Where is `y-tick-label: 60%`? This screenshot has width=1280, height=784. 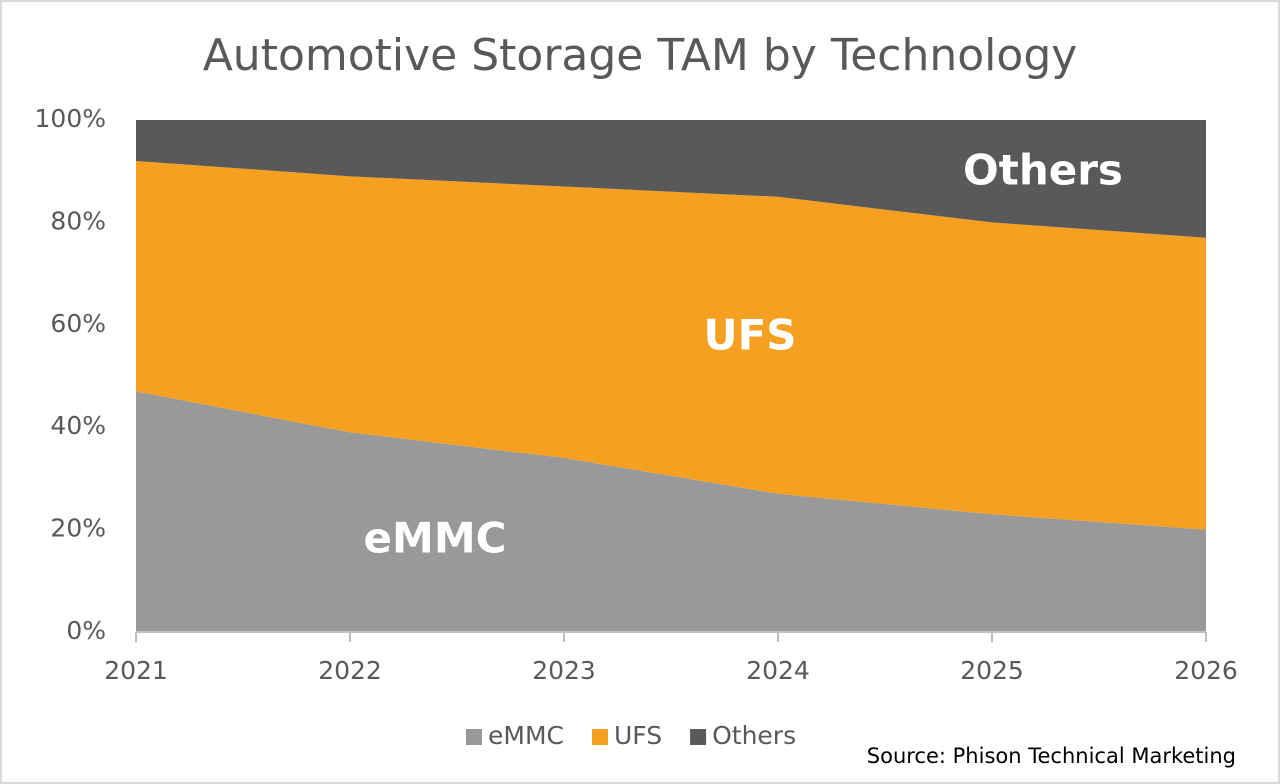 y-tick-label: 60% is located at coordinates (78, 323).